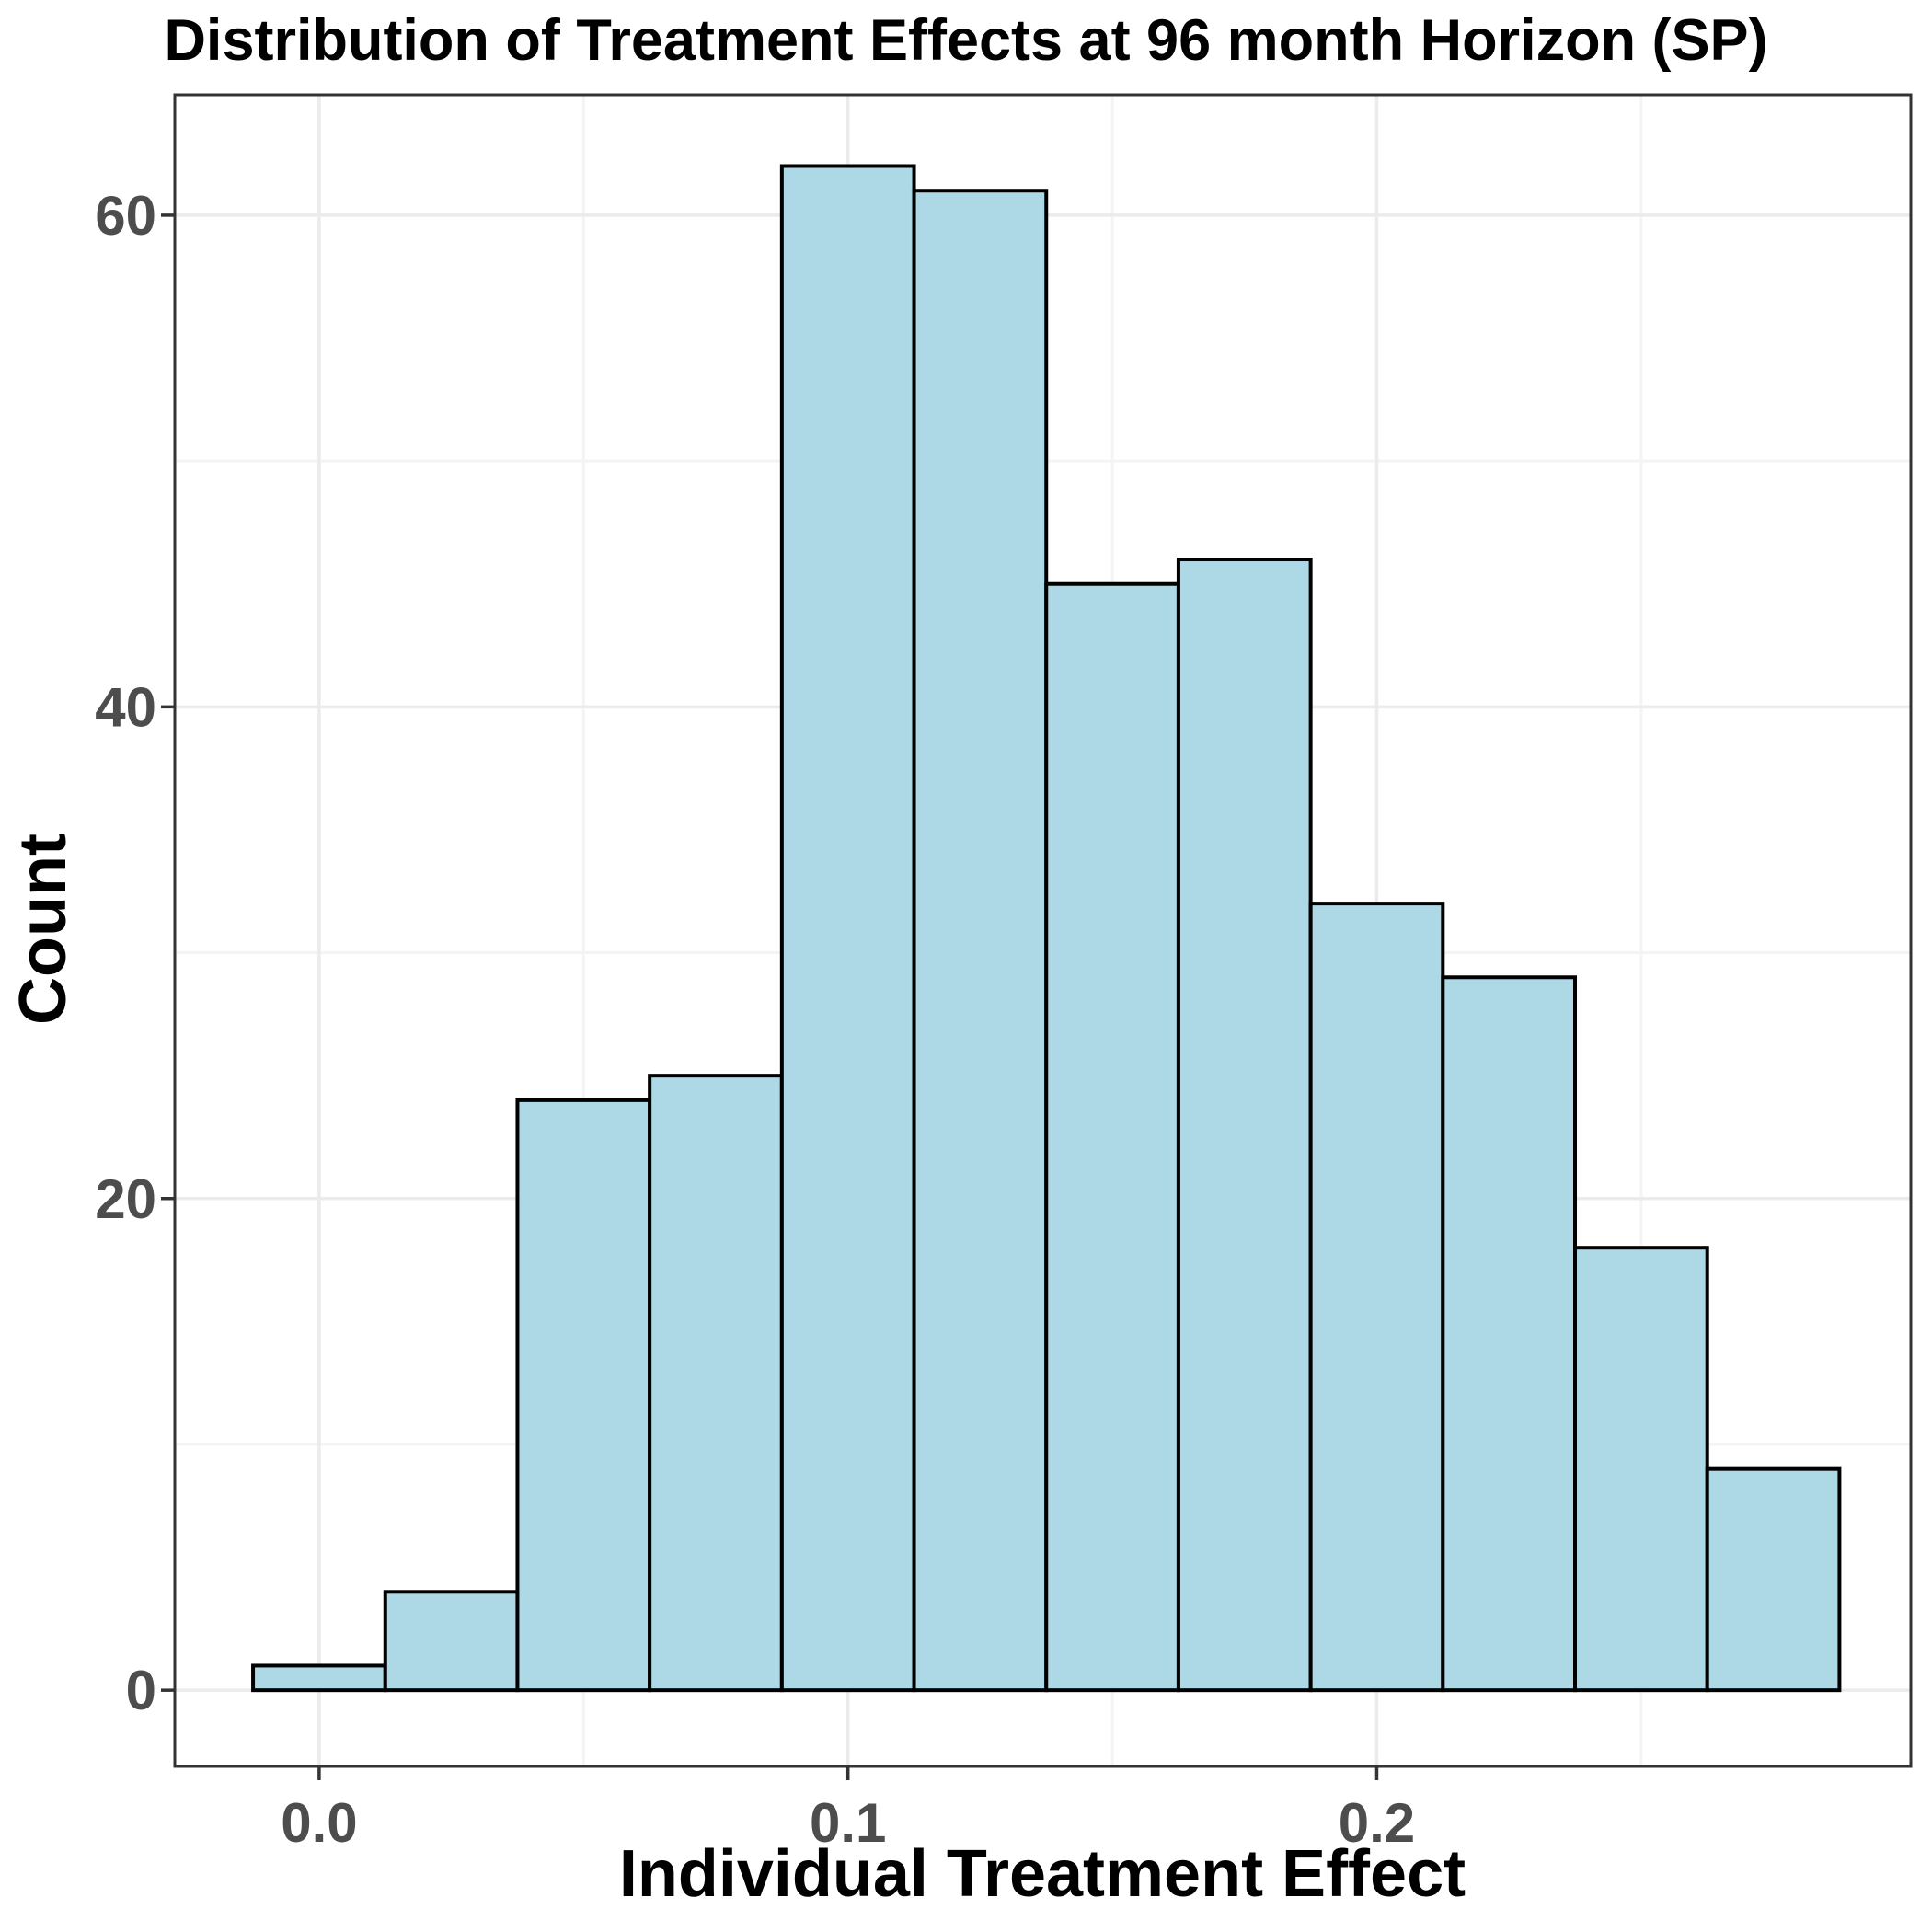 This screenshot has width=1932, height=1932. What do you see at coordinates (319, 1823) in the screenshot?
I see `x-tick-label: 0.0` at bounding box center [319, 1823].